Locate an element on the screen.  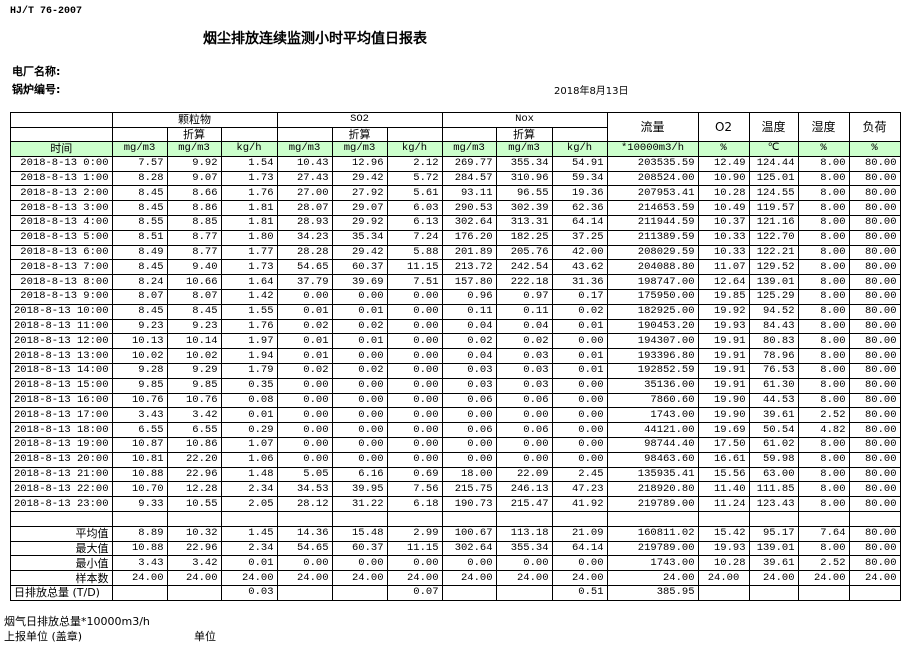
value-cell: 284.57 is located at coordinates (469, 178).